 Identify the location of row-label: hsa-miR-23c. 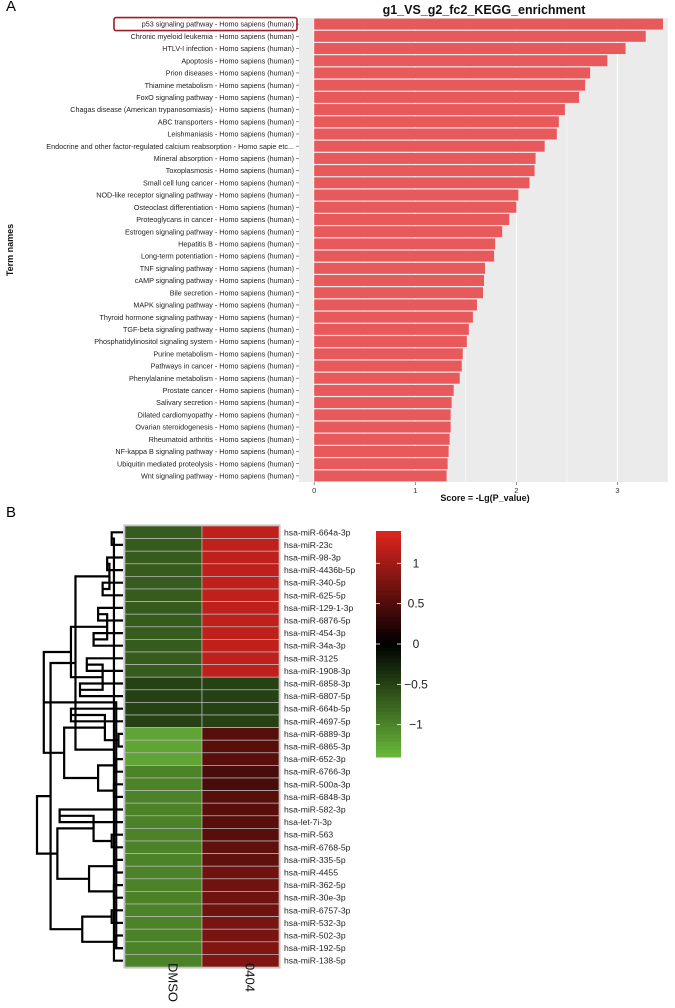
(308, 545).